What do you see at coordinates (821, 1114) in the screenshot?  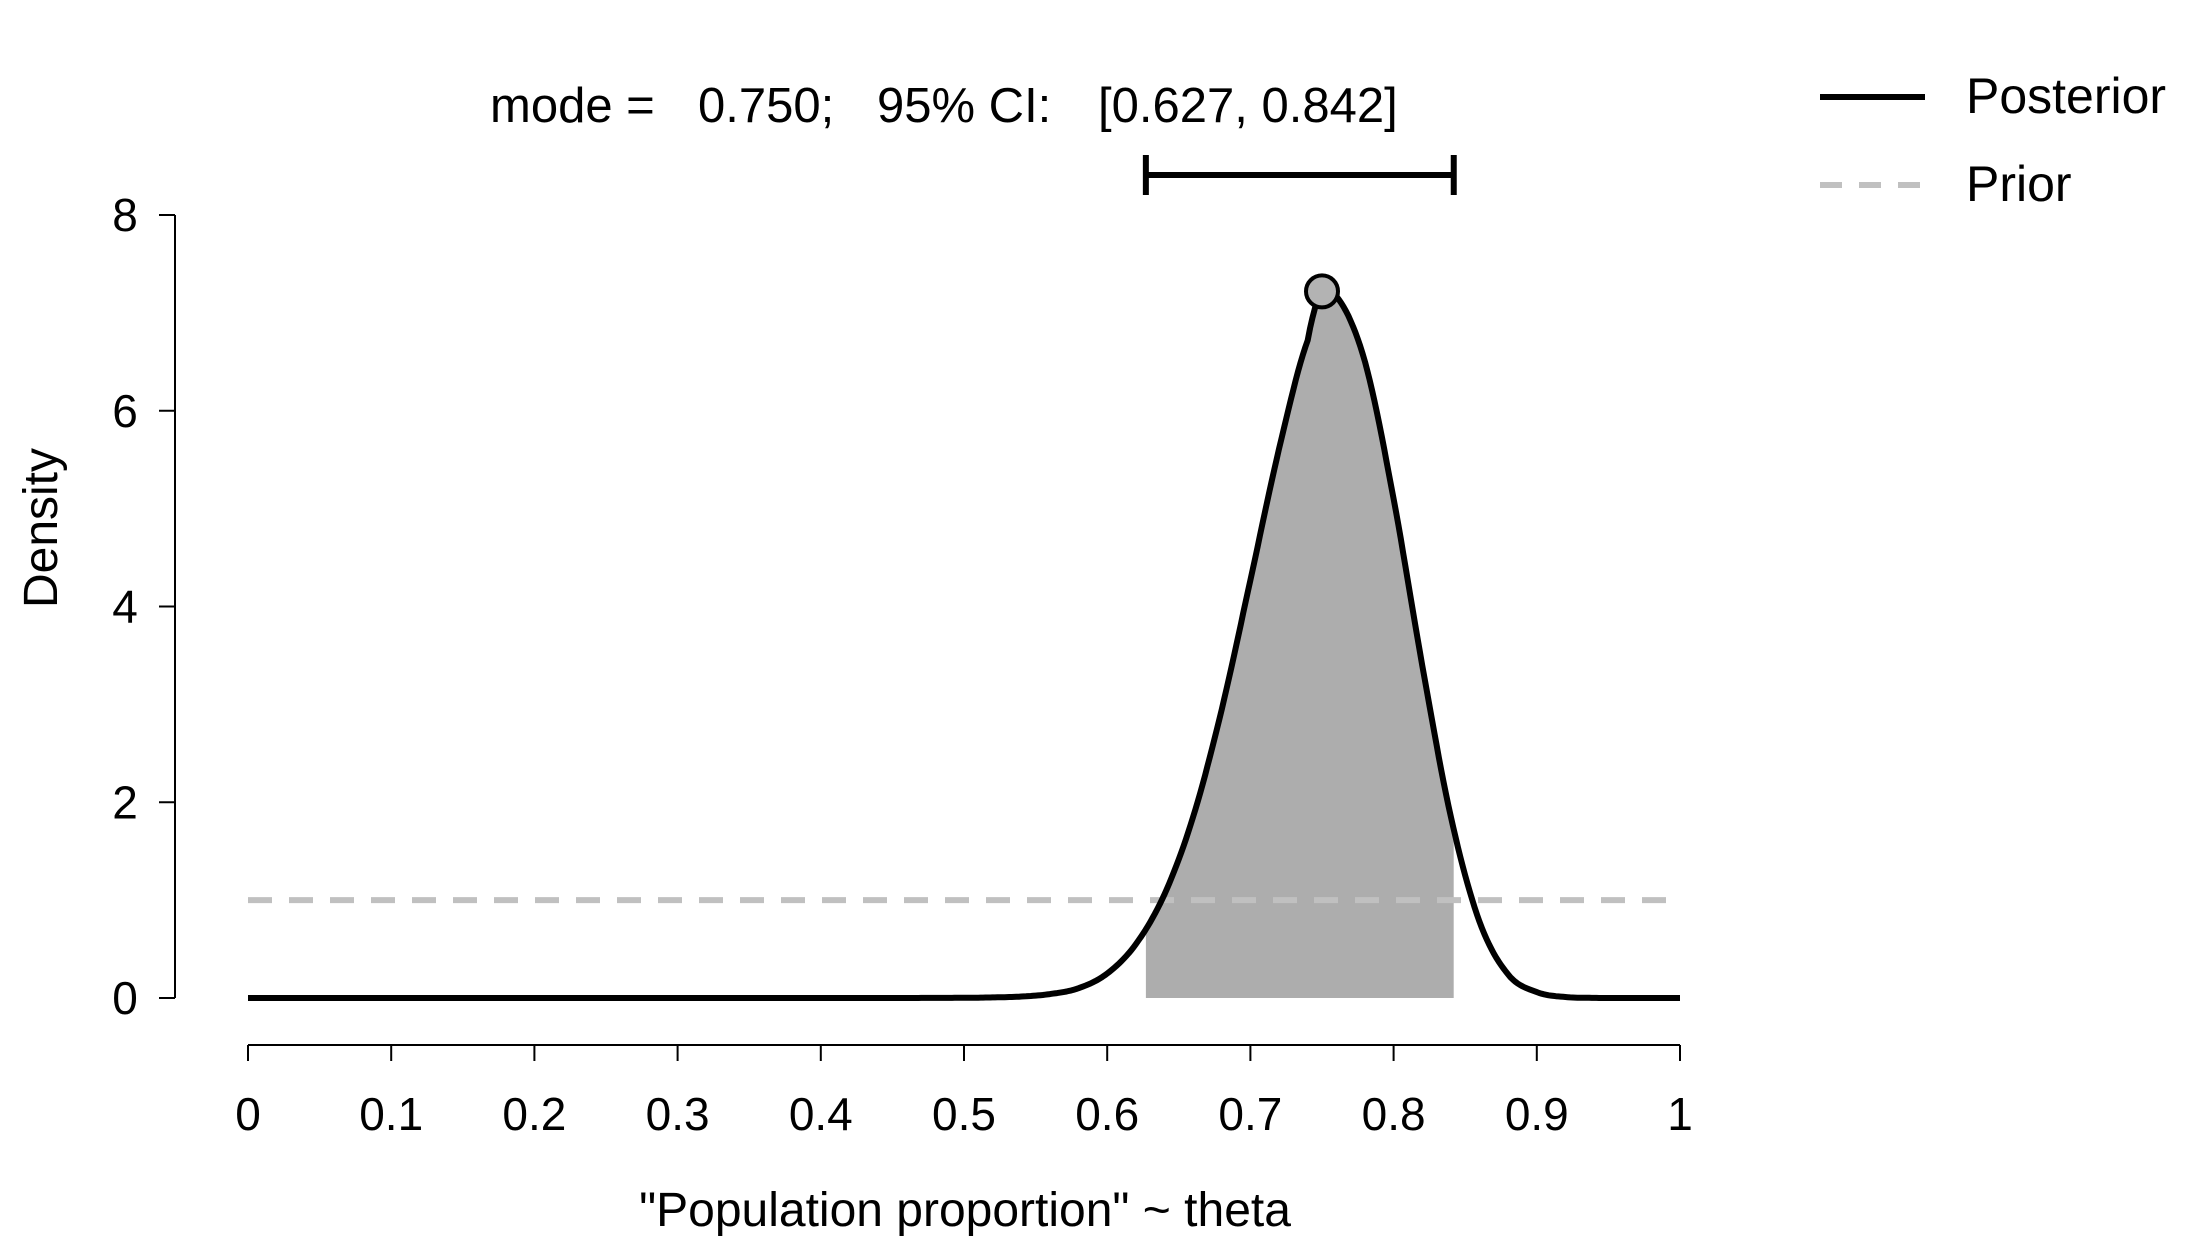 I see `x-tick-label: 0.4` at bounding box center [821, 1114].